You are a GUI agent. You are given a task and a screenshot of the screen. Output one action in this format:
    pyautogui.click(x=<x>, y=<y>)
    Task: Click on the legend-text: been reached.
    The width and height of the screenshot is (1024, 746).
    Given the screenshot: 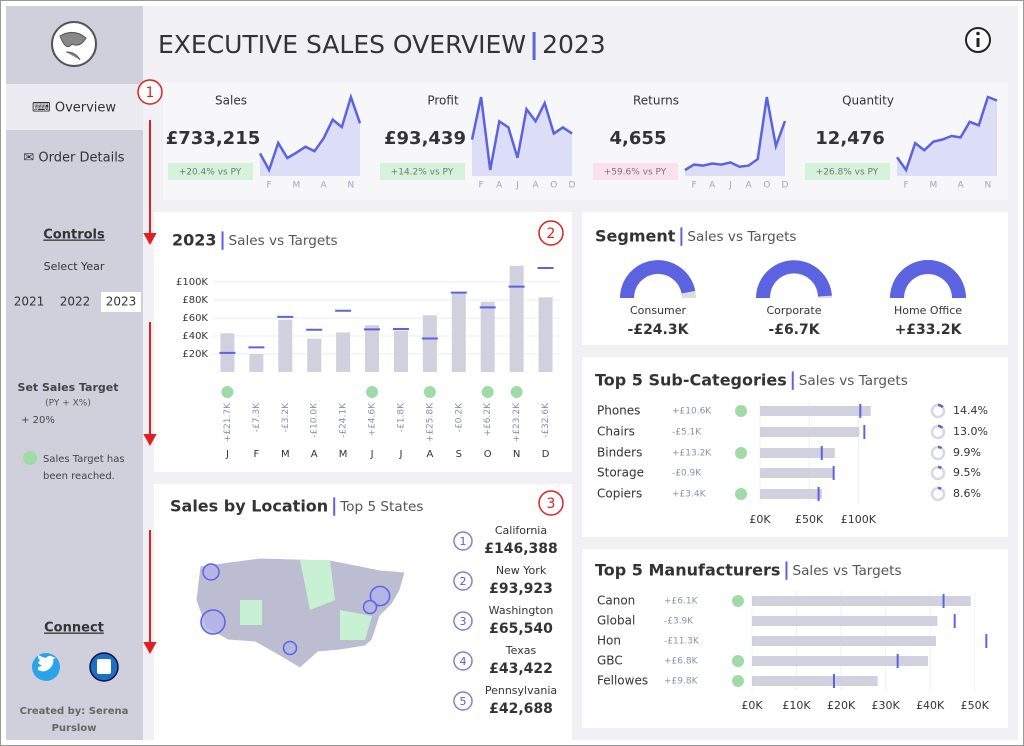 What is the action you would take?
    pyautogui.click(x=79, y=476)
    